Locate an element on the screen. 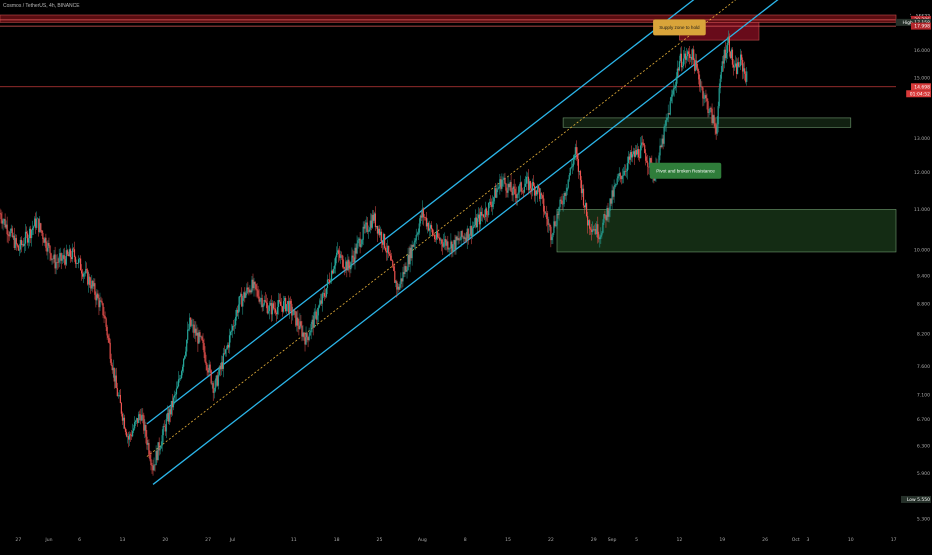 This screenshot has width=932, height=555. sell-zone is located at coordinates (448, 18).